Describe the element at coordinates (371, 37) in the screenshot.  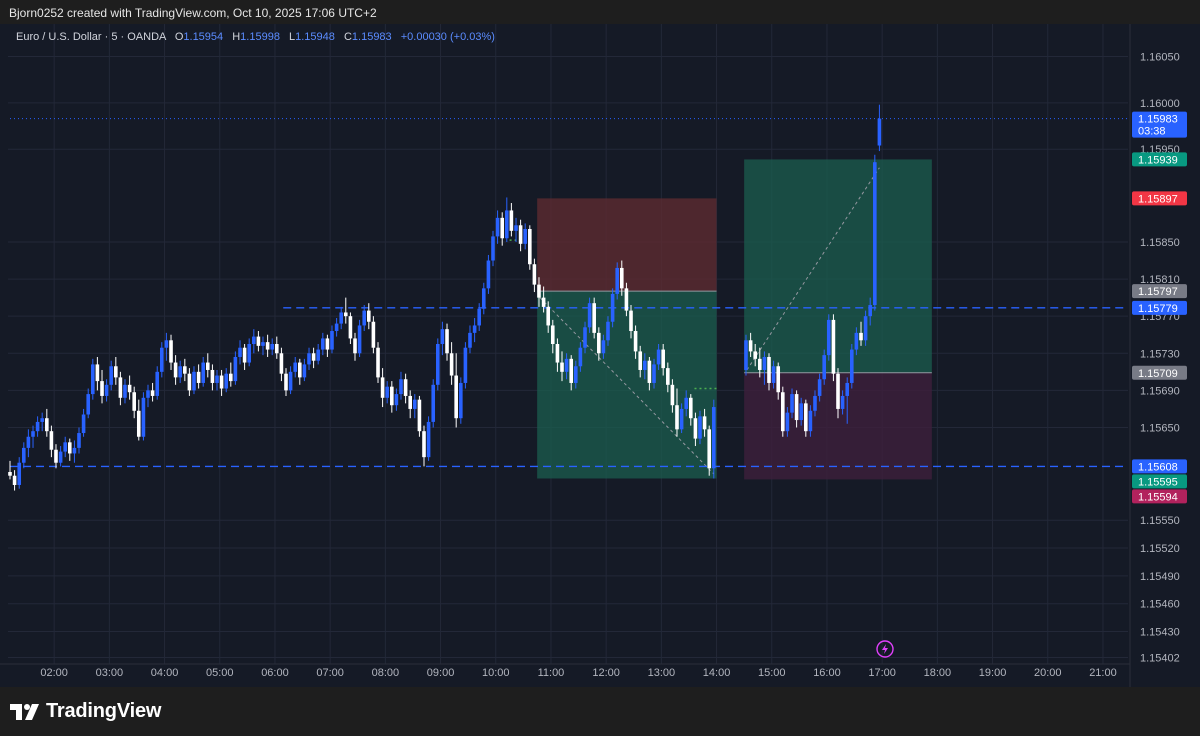
I see `close-value: 1.15983` at that location.